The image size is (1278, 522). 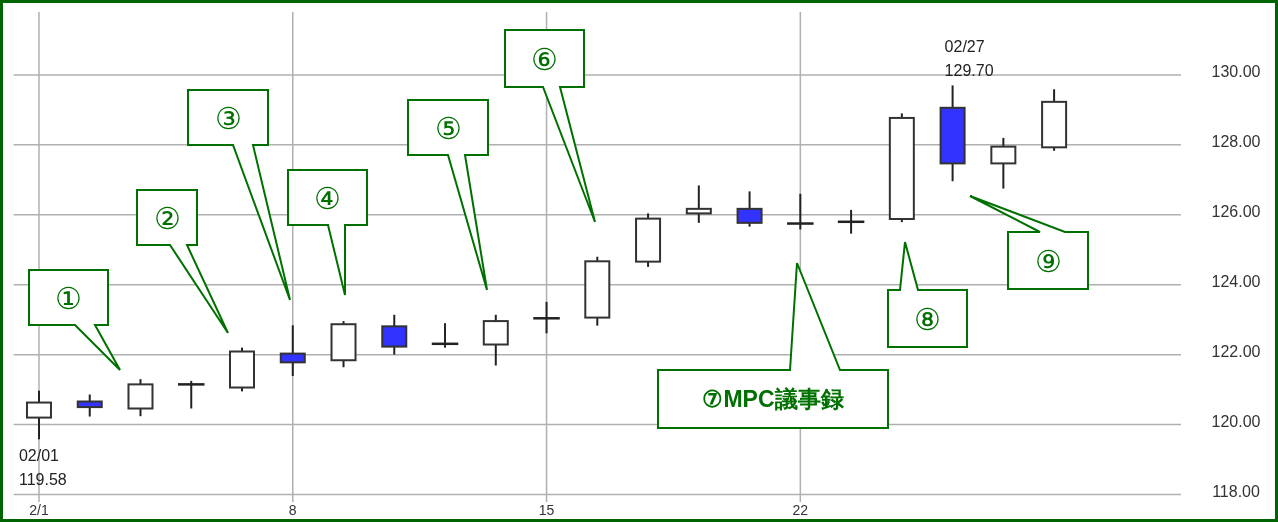 I want to click on y-tick-label: 126.00, so click(x=1236, y=211).